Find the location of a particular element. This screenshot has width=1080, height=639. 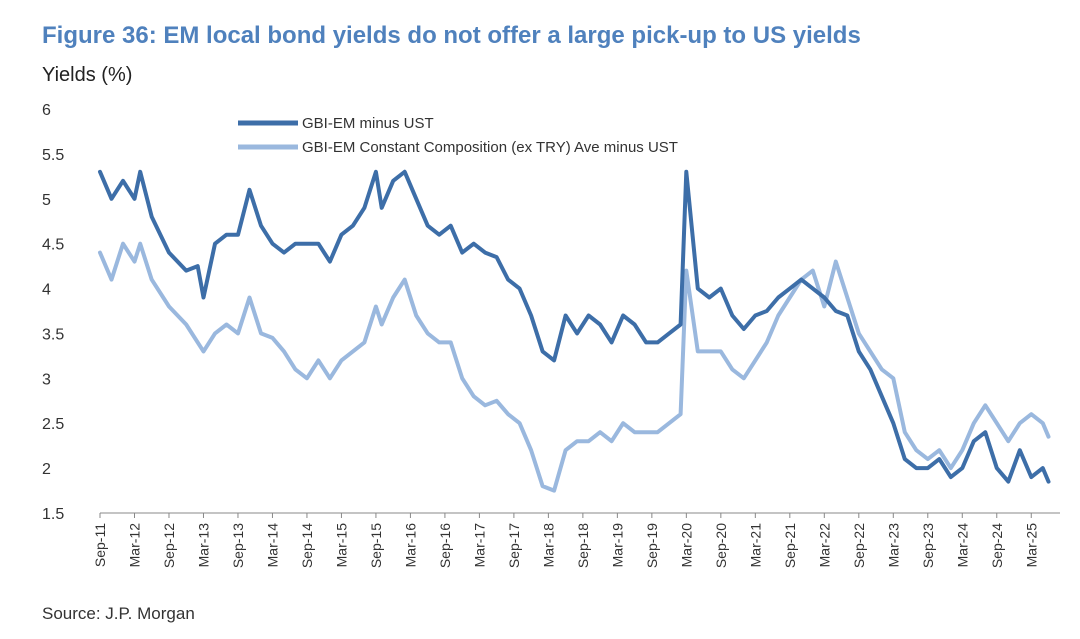

x-tick-label: Mar-24 is located at coordinates (962, 545).